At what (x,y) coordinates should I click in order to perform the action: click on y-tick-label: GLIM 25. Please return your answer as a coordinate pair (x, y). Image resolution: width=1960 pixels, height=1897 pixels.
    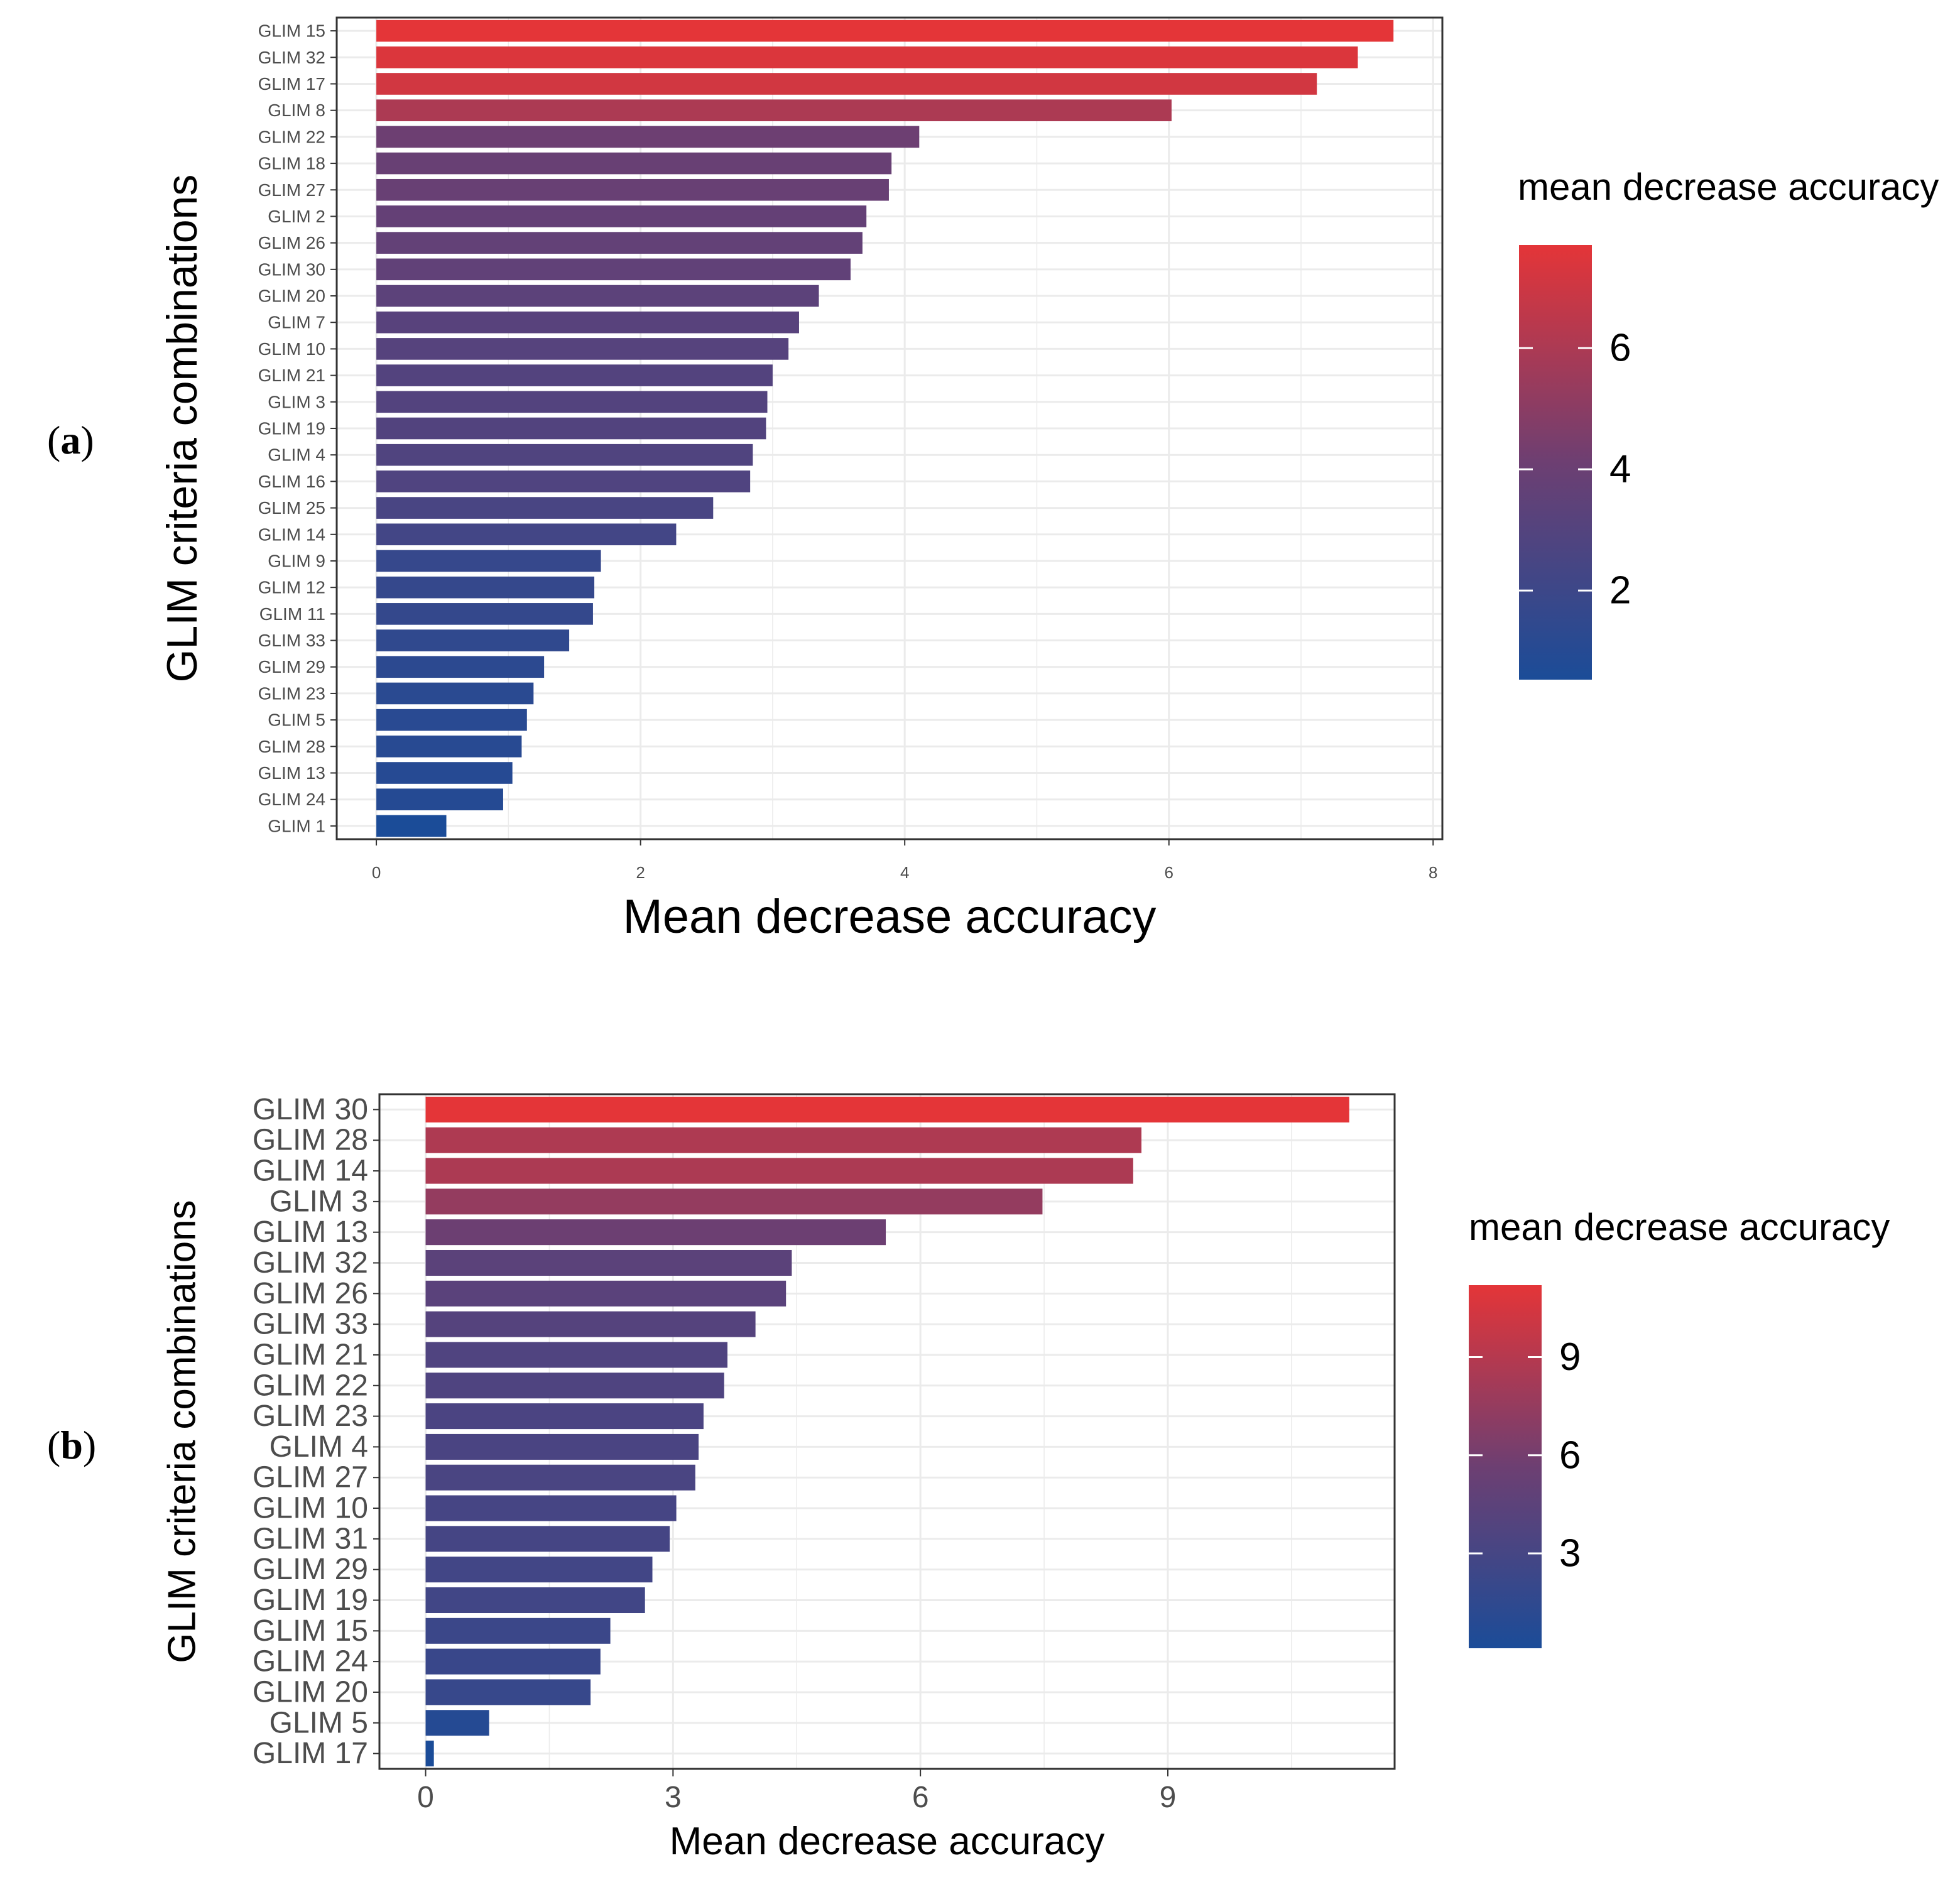
    Looking at the image, I should click on (291, 508).